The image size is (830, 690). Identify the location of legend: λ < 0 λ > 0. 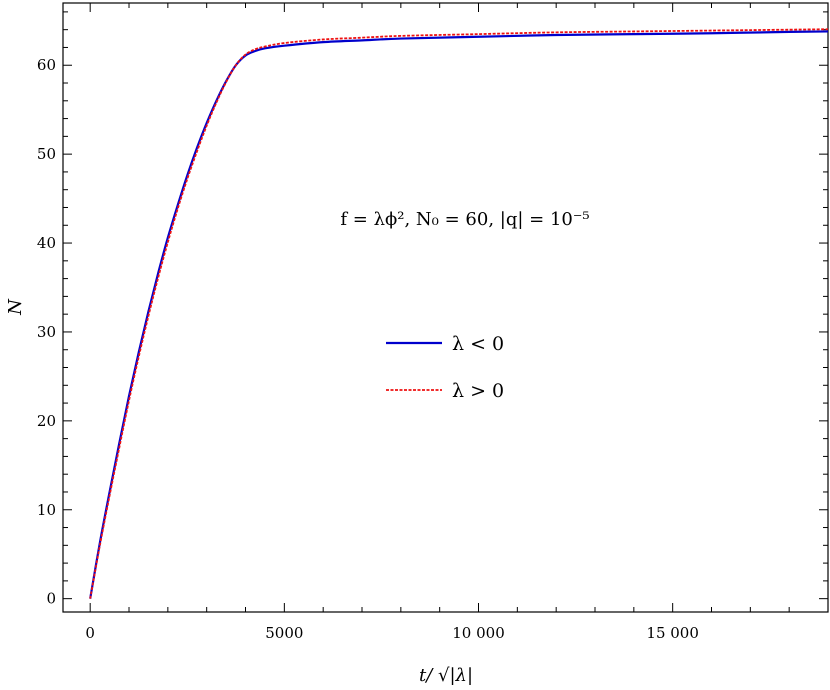
(445, 367).